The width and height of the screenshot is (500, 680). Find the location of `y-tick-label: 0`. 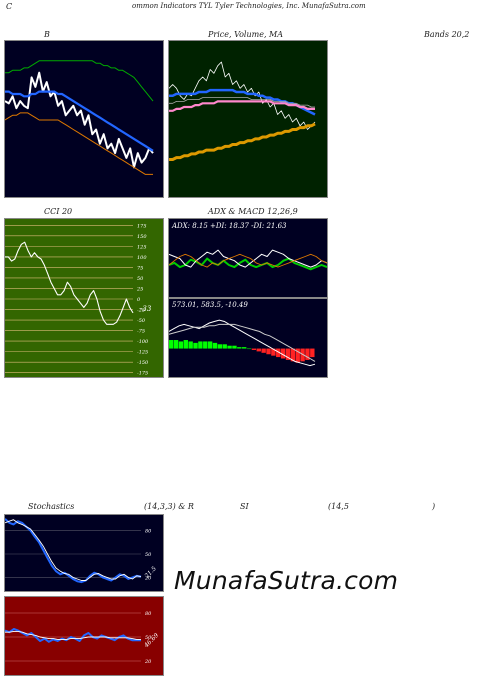

y-tick-label: 0 is located at coordinates (139, 300).